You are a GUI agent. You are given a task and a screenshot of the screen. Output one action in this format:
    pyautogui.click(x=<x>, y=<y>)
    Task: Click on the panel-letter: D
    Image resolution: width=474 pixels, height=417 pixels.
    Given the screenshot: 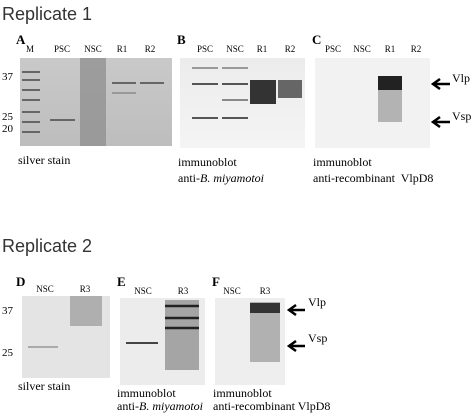 What is the action you would take?
    pyautogui.click(x=20, y=281)
    